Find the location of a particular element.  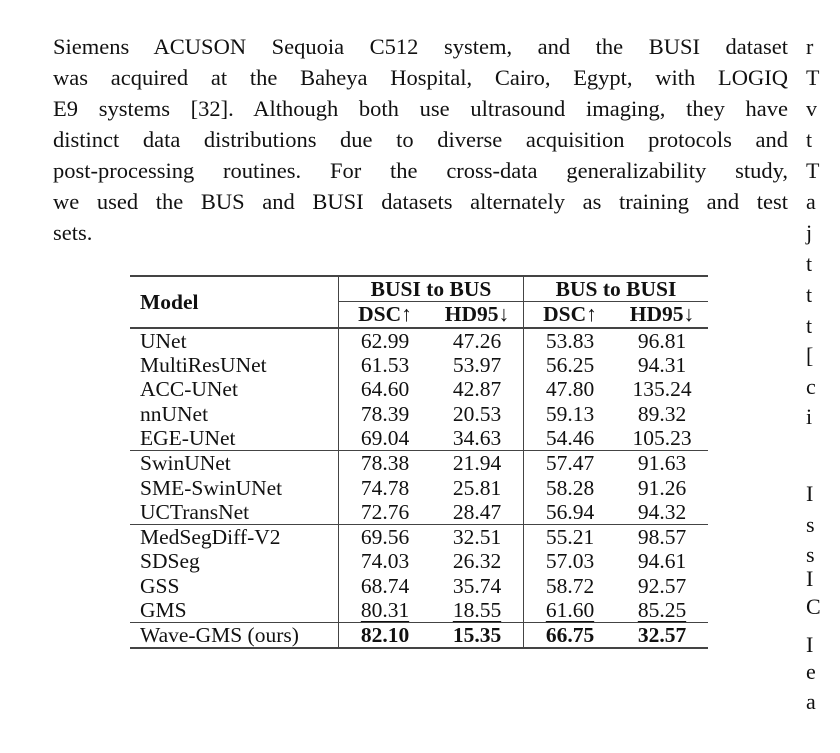

metric-value: 56.94 is located at coordinates (569, 512).